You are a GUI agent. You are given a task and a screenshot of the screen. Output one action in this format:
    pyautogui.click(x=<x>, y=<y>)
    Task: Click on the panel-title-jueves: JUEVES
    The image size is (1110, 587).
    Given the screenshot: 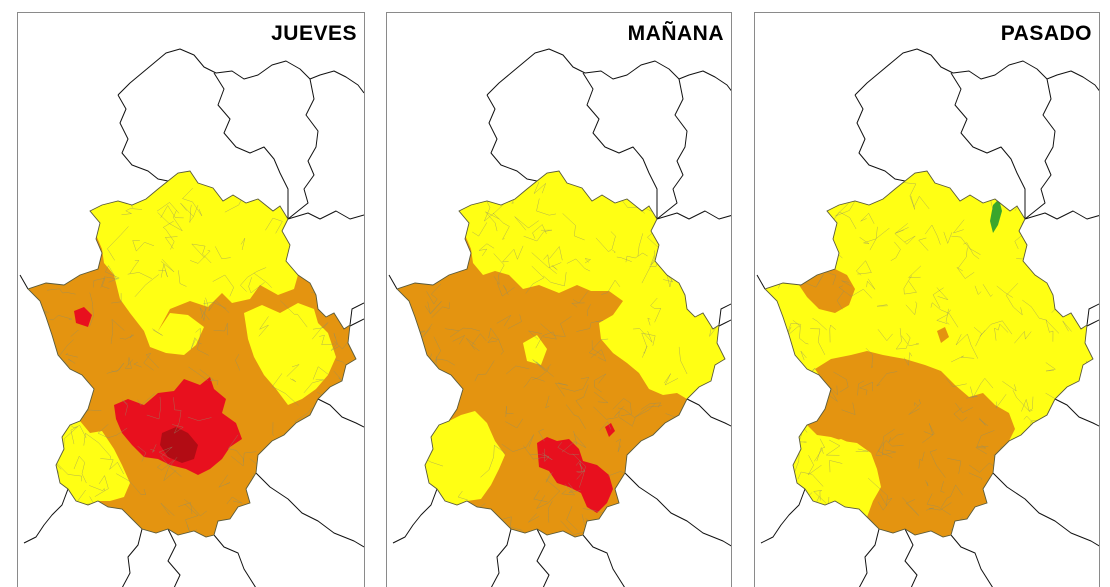 What is the action you would take?
    pyautogui.click(x=314, y=33)
    